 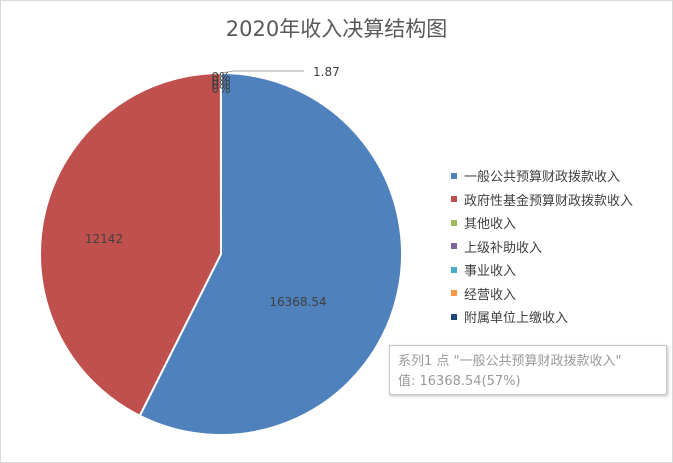 What do you see at coordinates (490, 272) in the screenshot?
I see `legend-label: 事业收入` at bounding box center [490, 272].